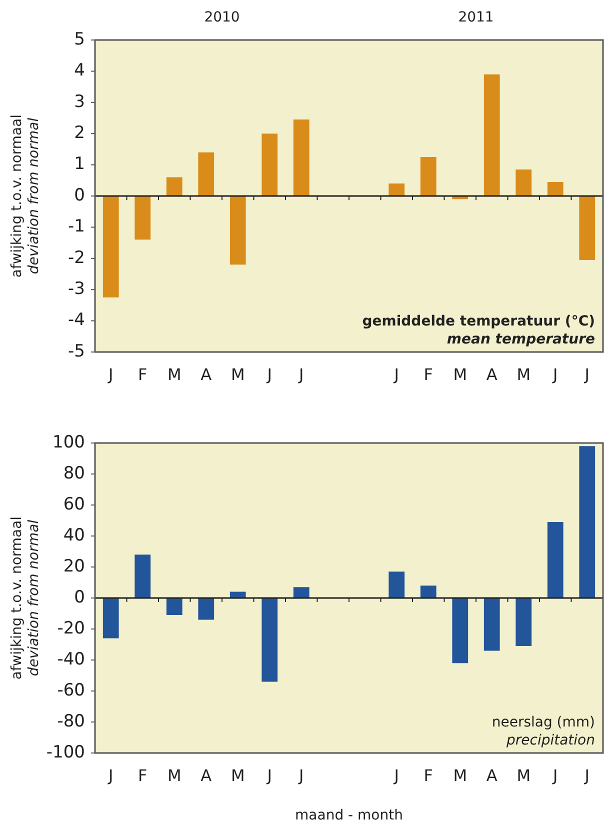 The width and height of the screenshot is (605, 826). What do you see at coordinates (79, 70) in the screenshot?
I see `y-tick-label: 4` at bounding box center [79, 70].